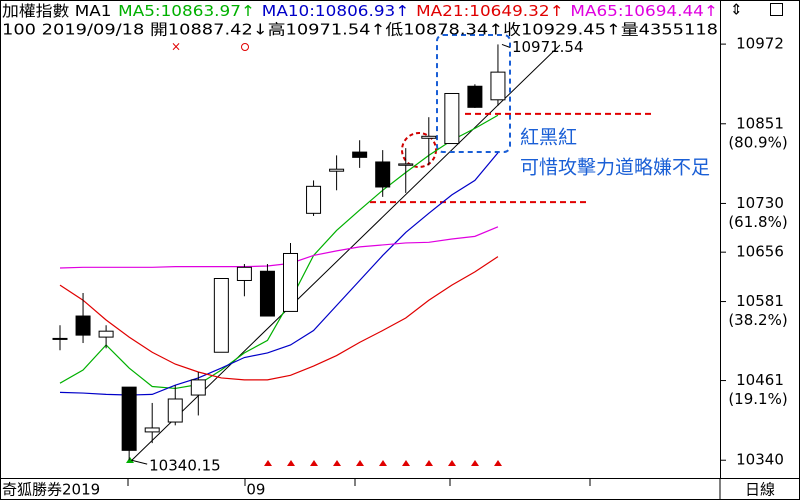 This screenshot has height=500, width=800. What do you see at coordinates (760, 380) in the screenshot?
I see `y-tick-label: 10461` at bounding box center [760, 380].